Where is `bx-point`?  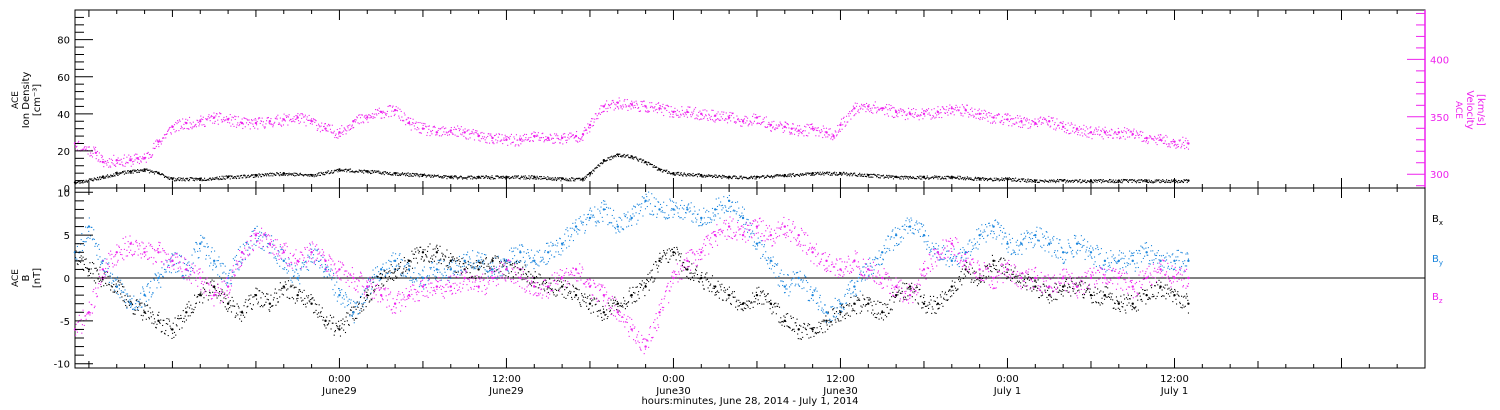
bx-point is located at coordinates (478, 269).